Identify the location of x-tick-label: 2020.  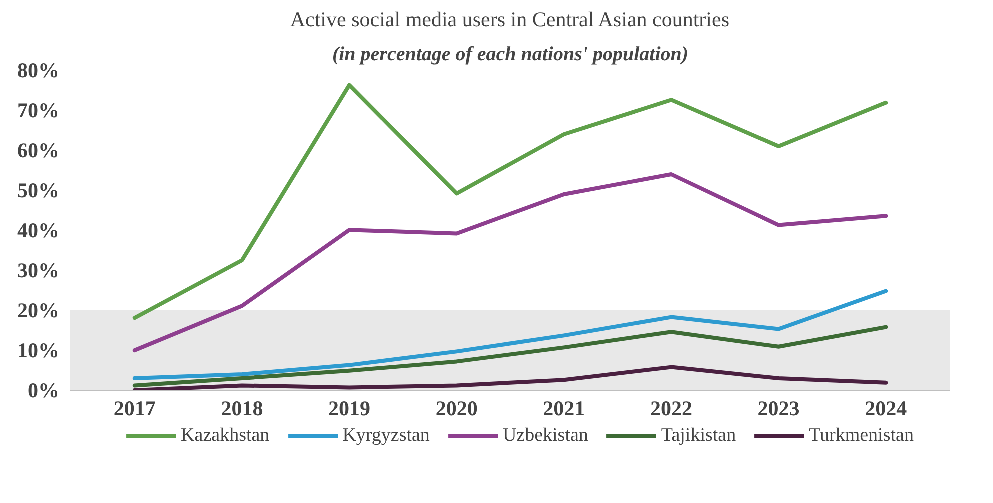
(457, 408).